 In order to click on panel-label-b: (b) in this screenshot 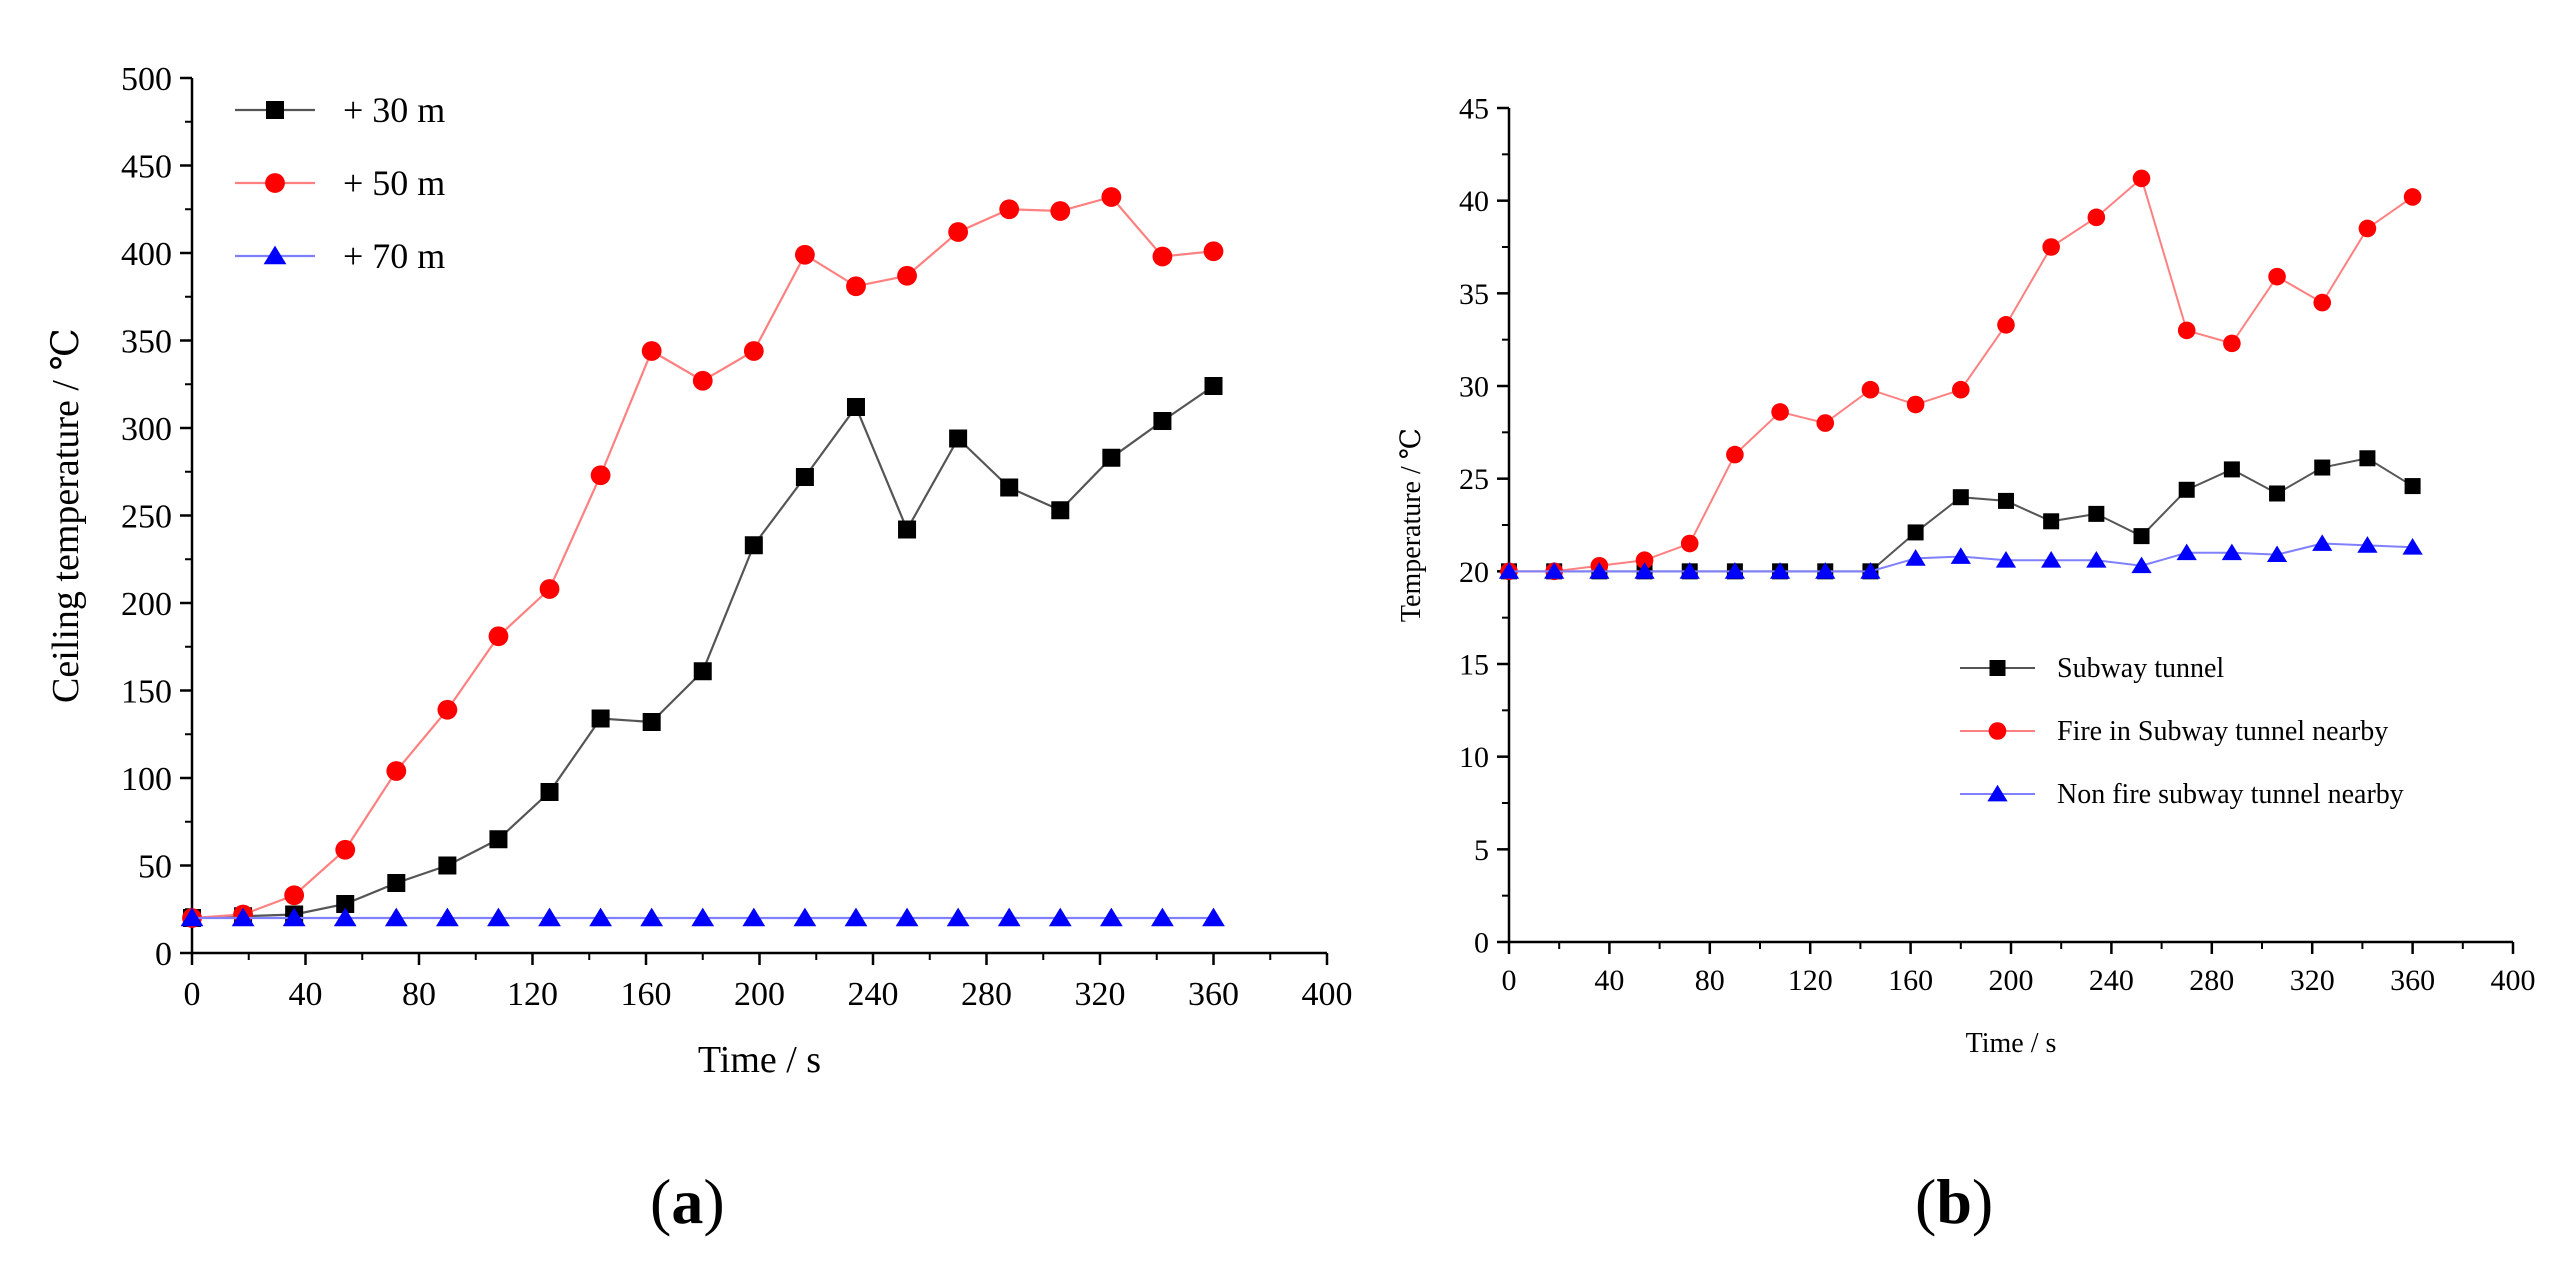, I will do `click(1954, 1201)`.